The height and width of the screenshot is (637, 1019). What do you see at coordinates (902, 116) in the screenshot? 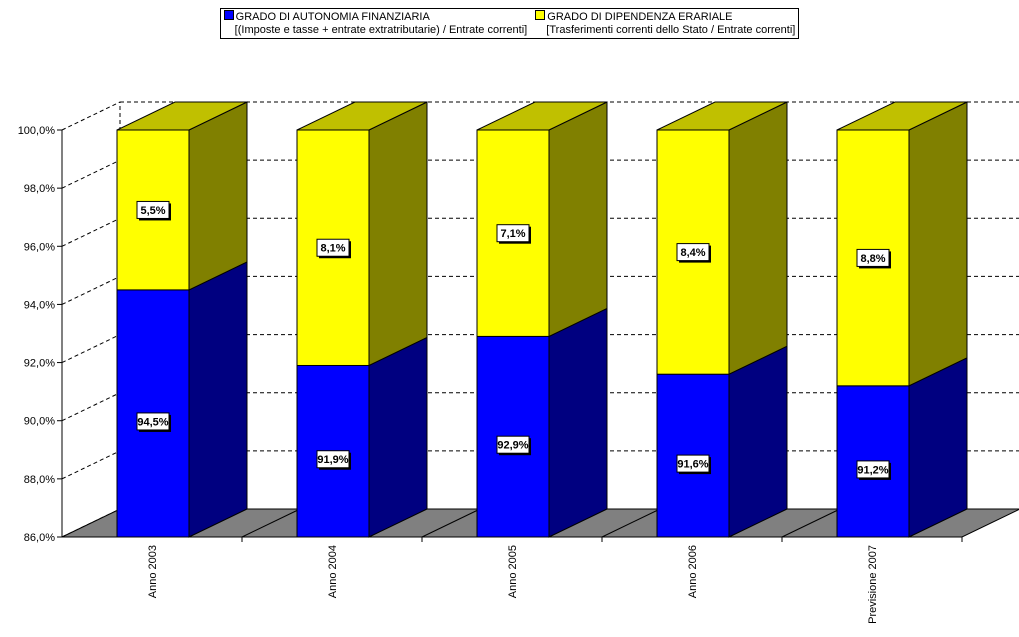
I see `bar-dipendenza-4-top` at bounding box center [902, 116].